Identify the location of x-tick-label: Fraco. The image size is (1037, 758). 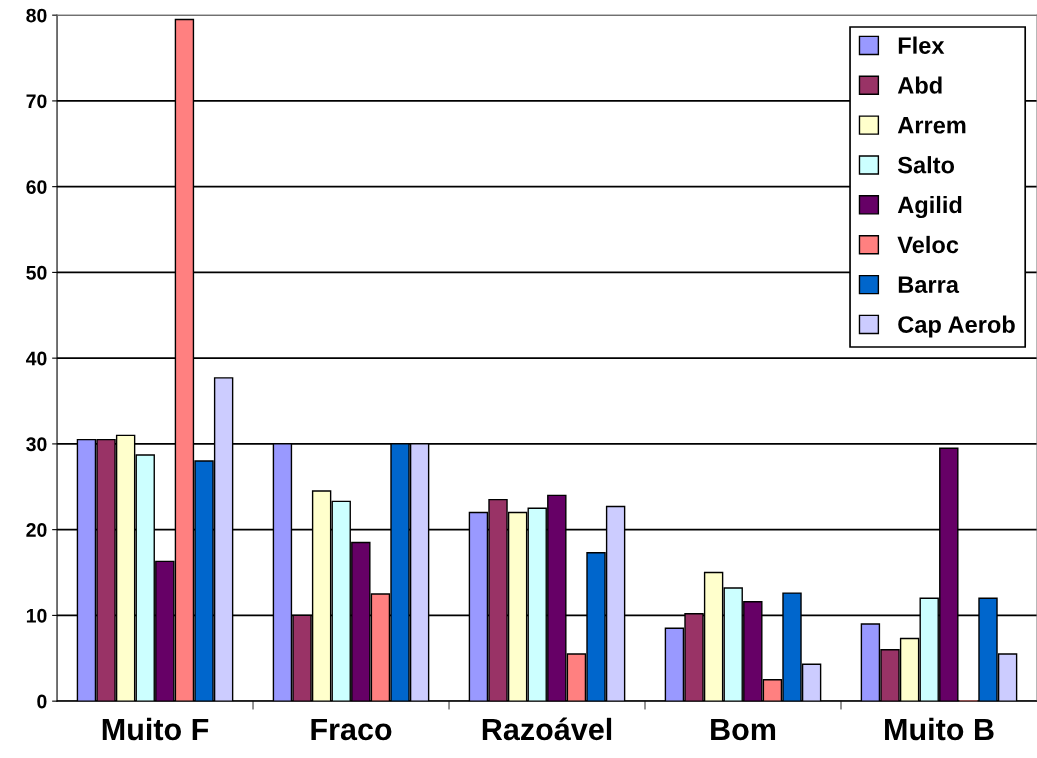
(351, 729).